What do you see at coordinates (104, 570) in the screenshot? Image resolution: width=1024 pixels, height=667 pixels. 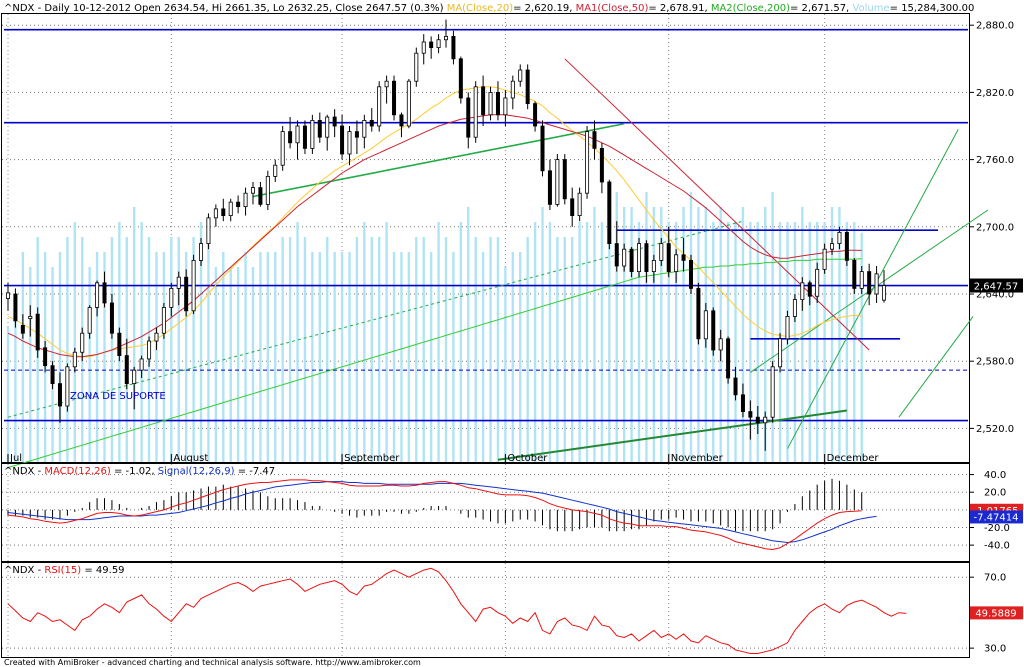 I see `rsi-value: = 49.59` at bounding box center [104, 570].